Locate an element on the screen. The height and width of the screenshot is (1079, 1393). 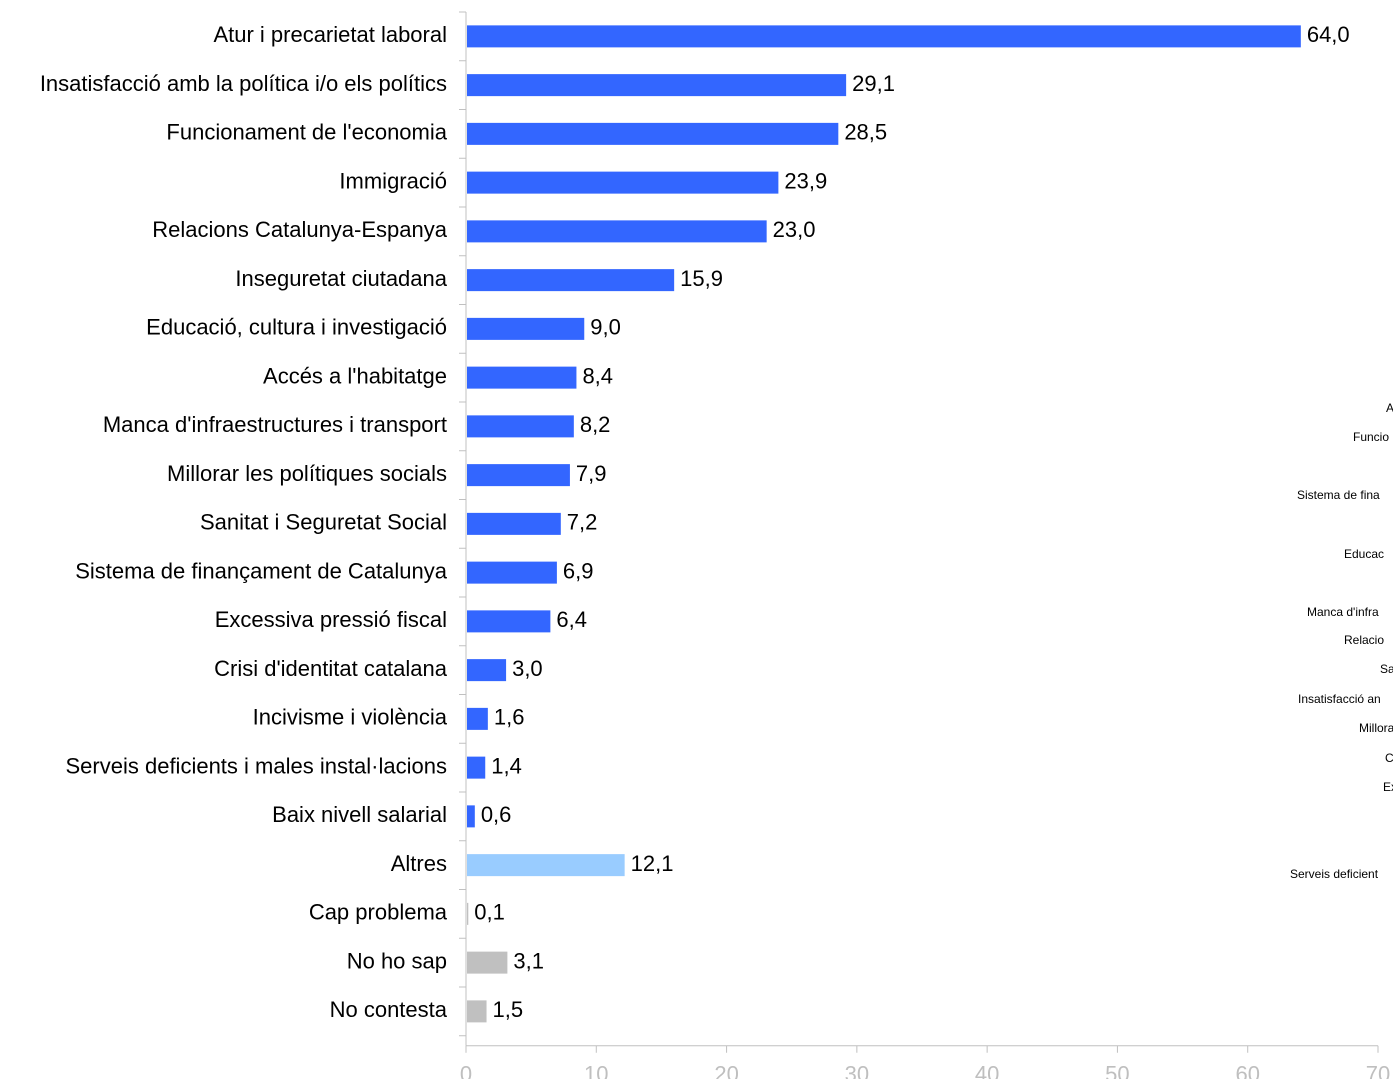
x-tick-label: 50 is located at coordinates (1117, 1070).